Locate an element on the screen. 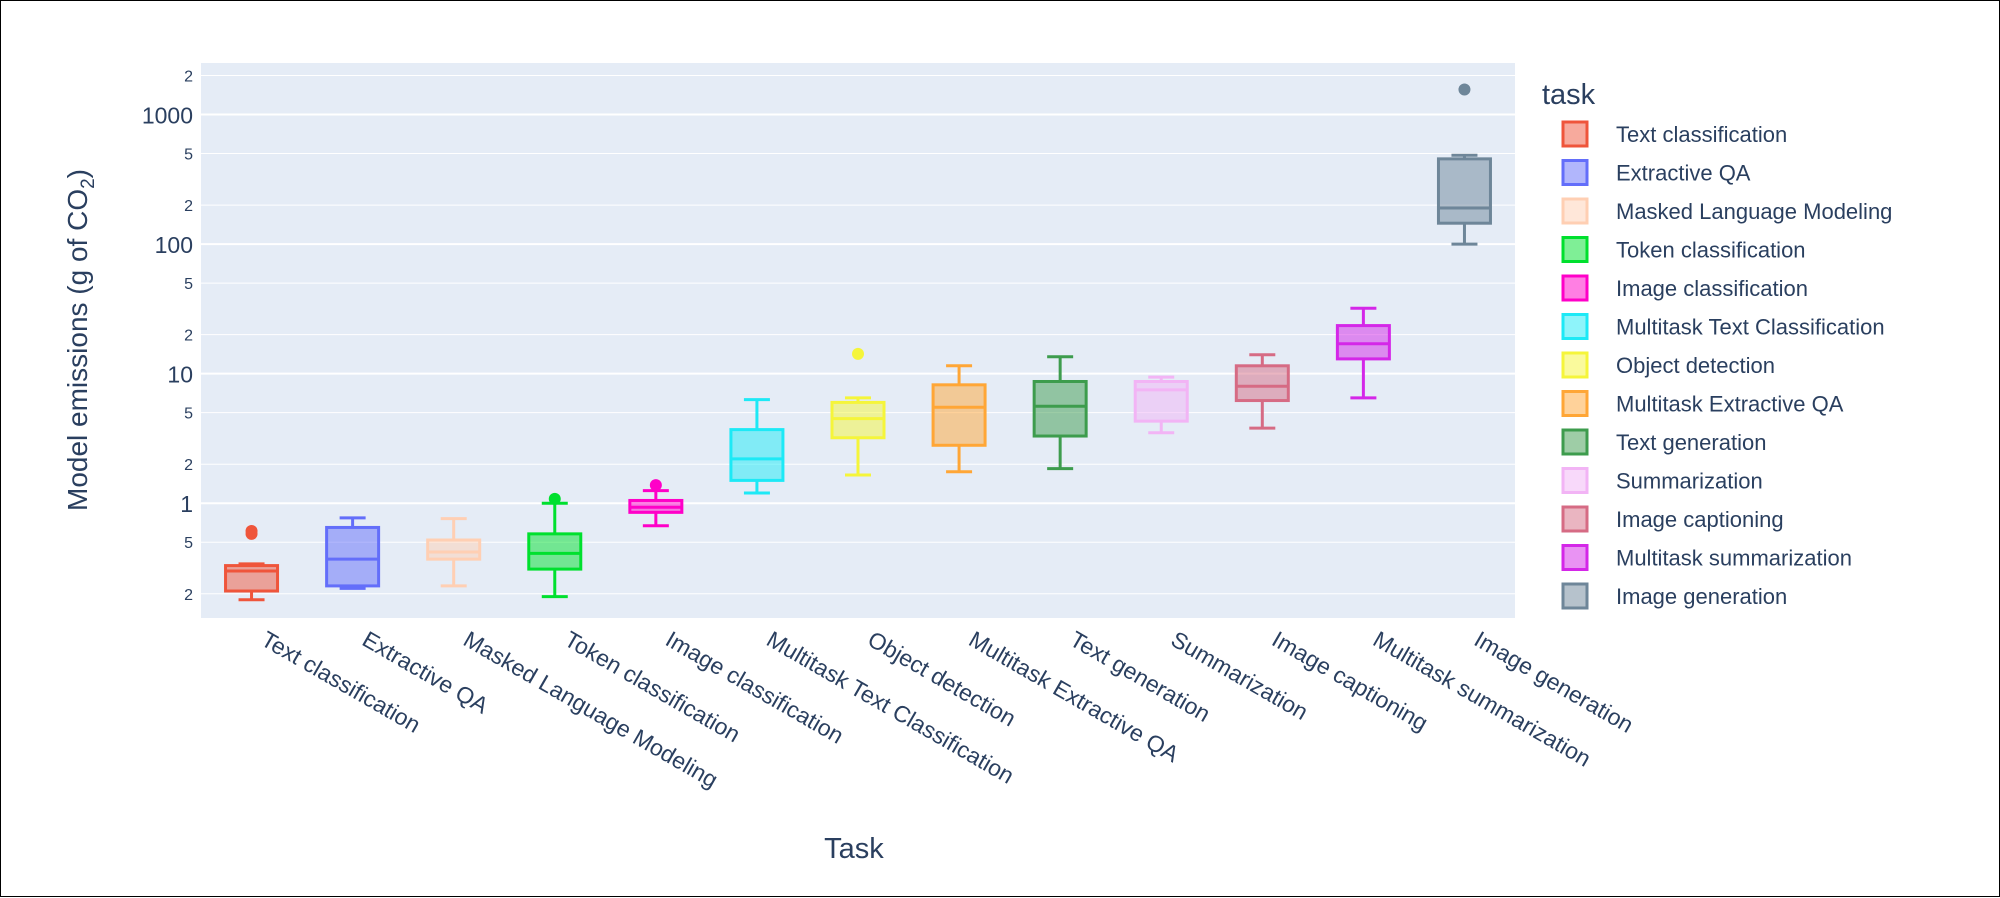 The width and height of the screenshot is (2000, 898). legend-item: Text generation is located at coordinates (1663, 442).